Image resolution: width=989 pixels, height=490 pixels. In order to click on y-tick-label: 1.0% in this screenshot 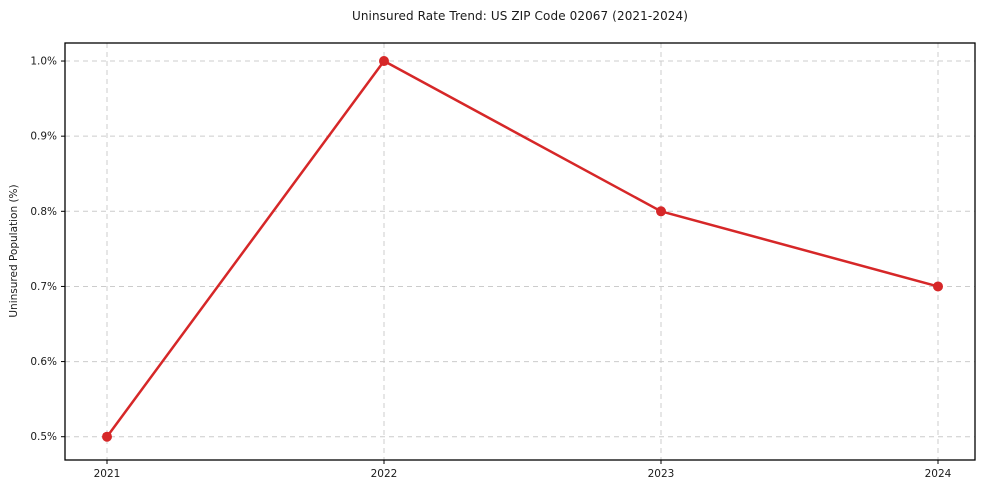, I will do `click(43, 62)`.